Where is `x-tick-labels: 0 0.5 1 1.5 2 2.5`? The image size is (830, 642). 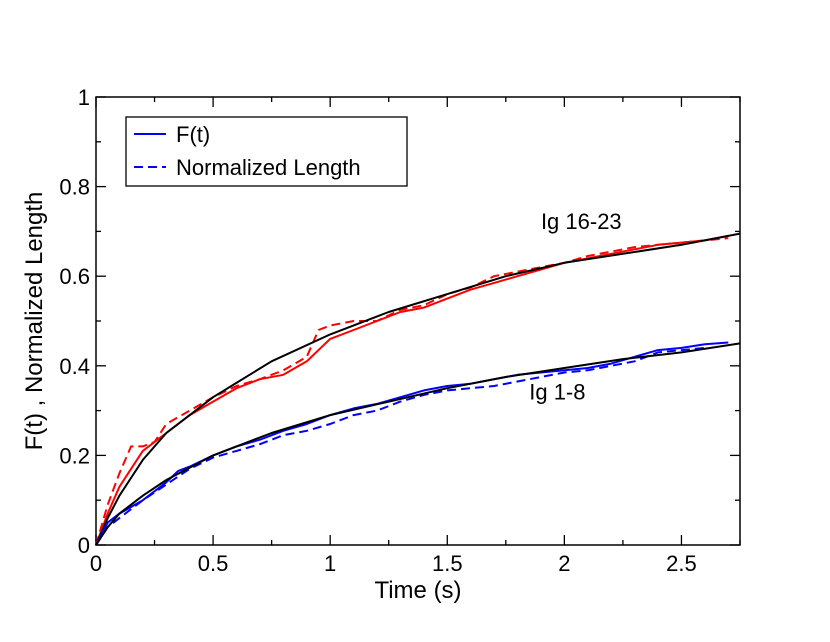
x-tick-labels: 0 0.5 1 1.5 2 2.5 is located at coordinates (393, 563).